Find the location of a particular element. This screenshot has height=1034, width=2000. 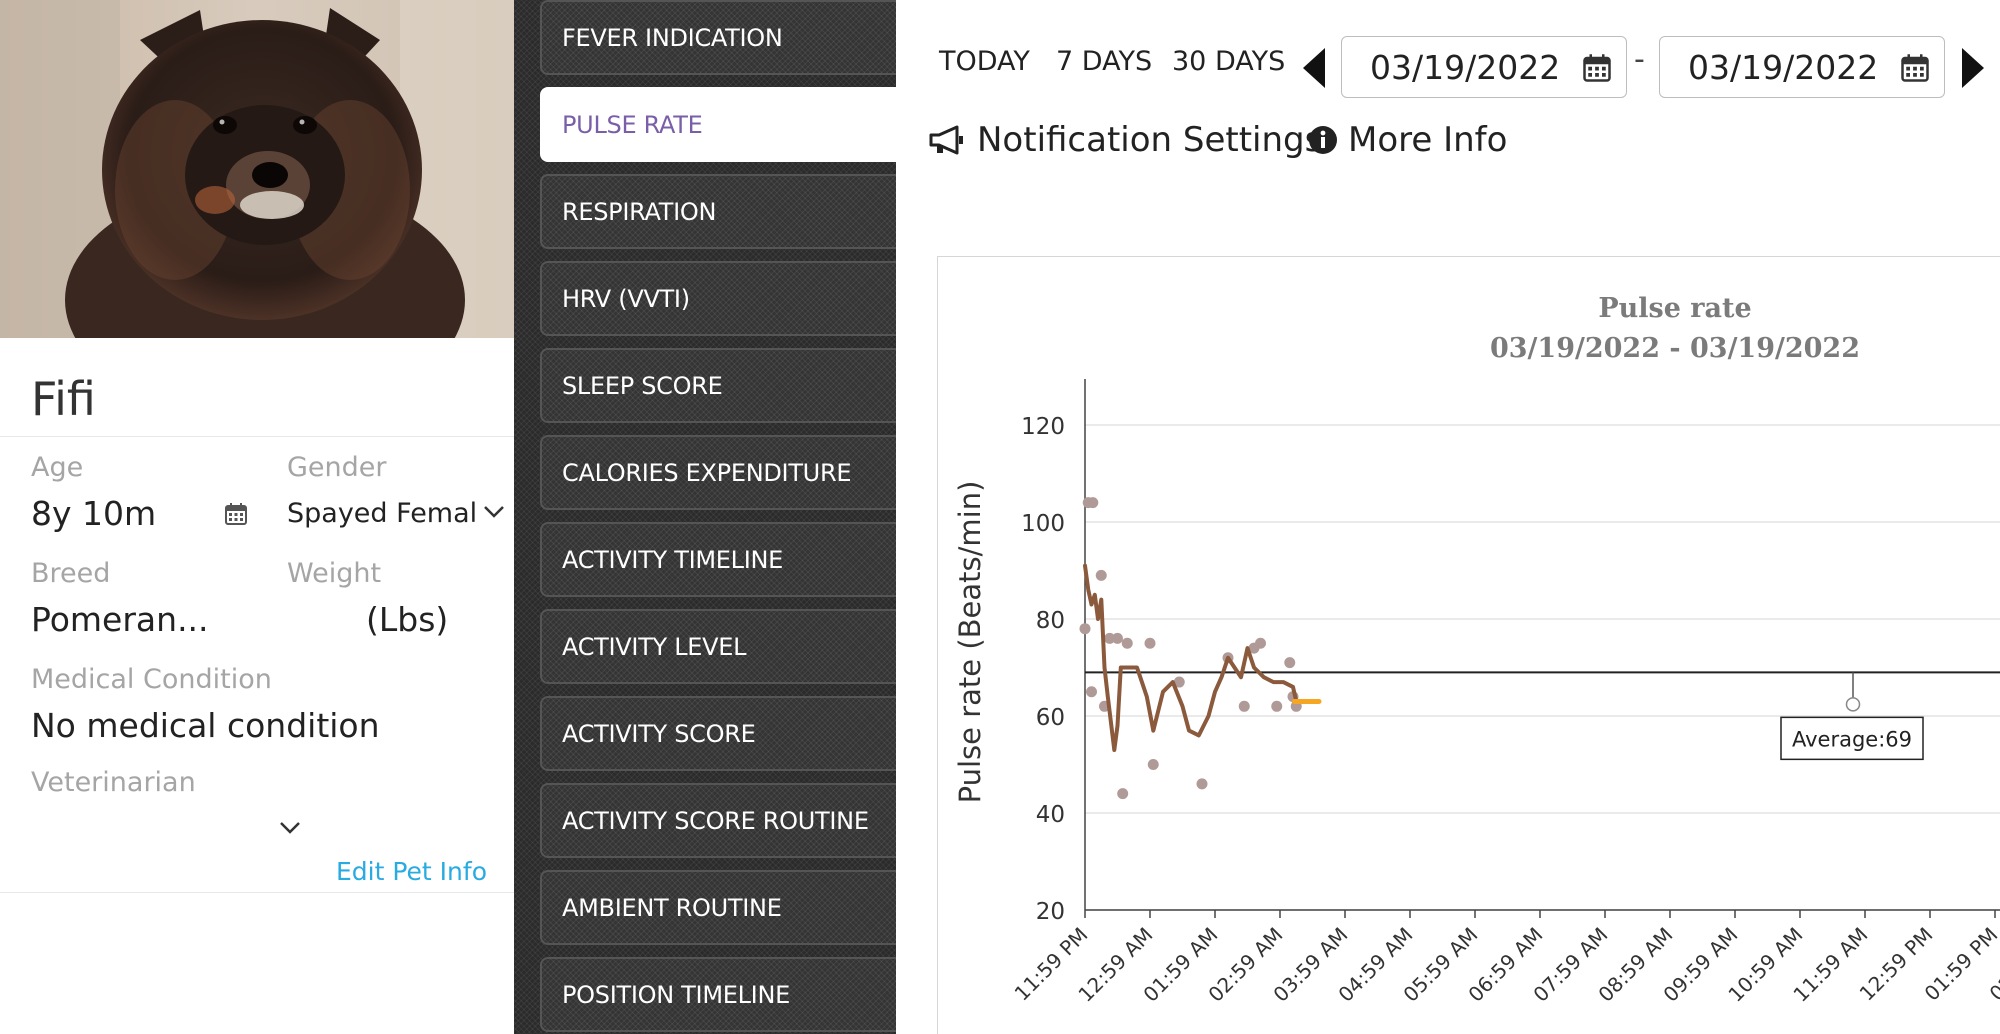

veterinarian-label: Veterinarian is located at coordinates (113, 782).